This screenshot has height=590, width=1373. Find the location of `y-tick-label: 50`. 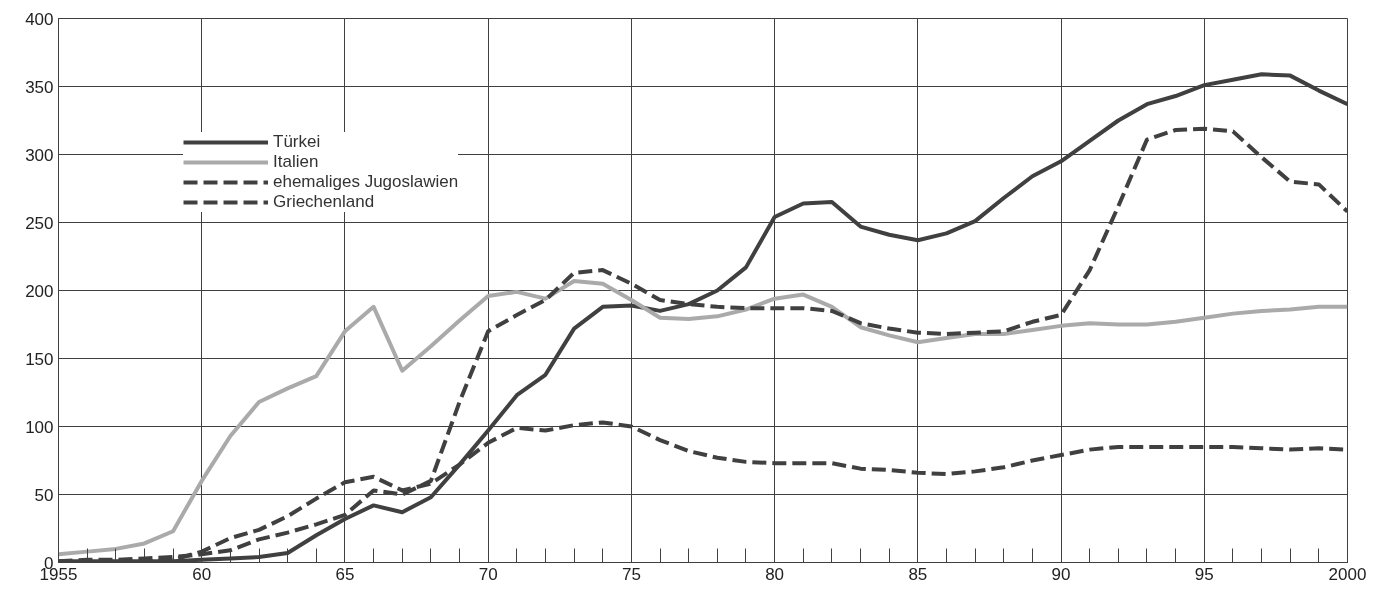

y-tick-label: 50 is located at coordinates (44, 495).